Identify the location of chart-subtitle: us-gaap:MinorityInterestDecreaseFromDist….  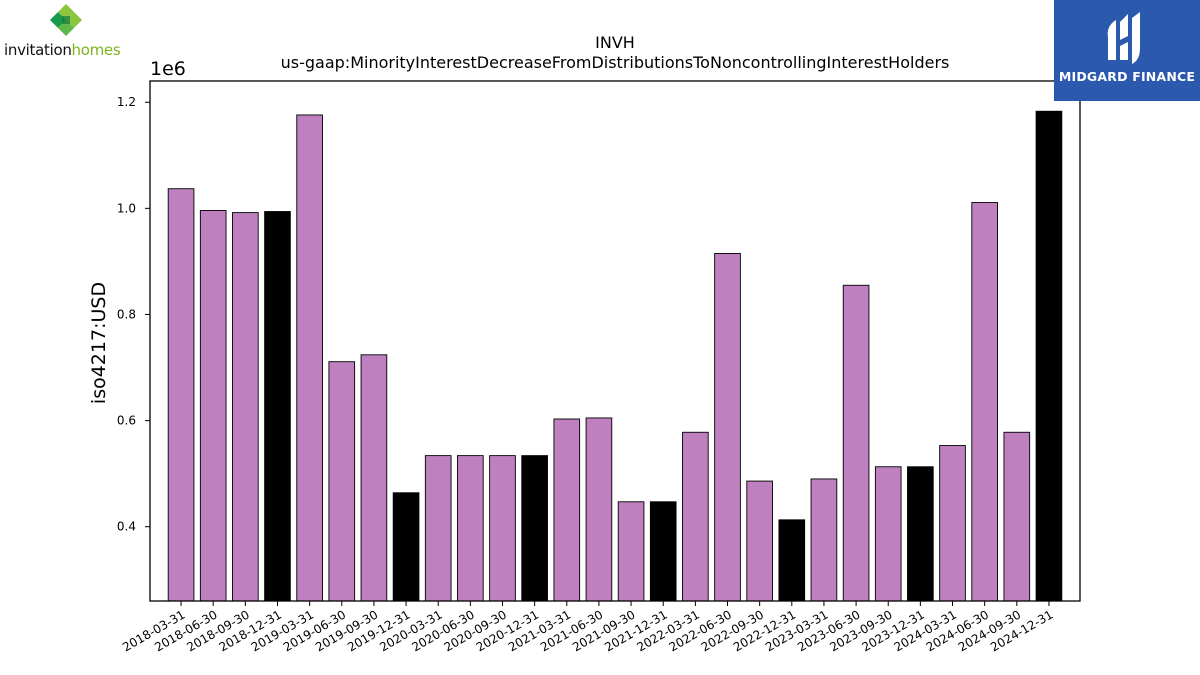
(615, 62).